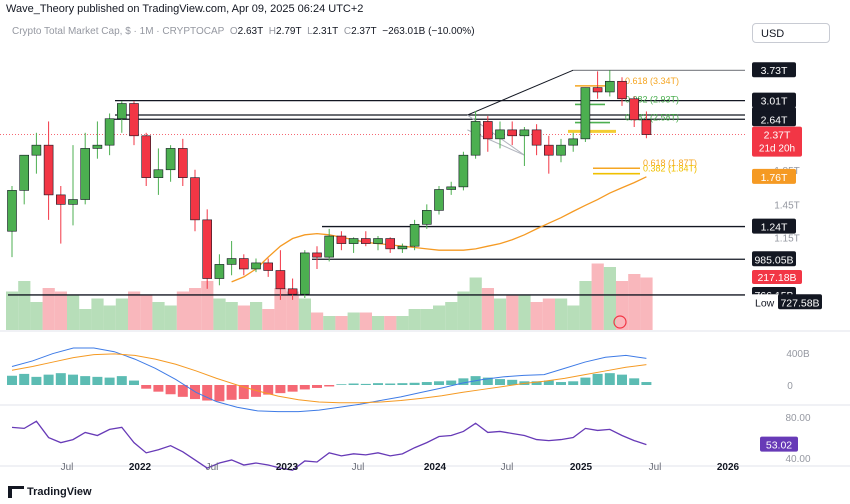  Describe the element at coordinates (310, 31) in the screenshot. I see `low-label: L` at that location.